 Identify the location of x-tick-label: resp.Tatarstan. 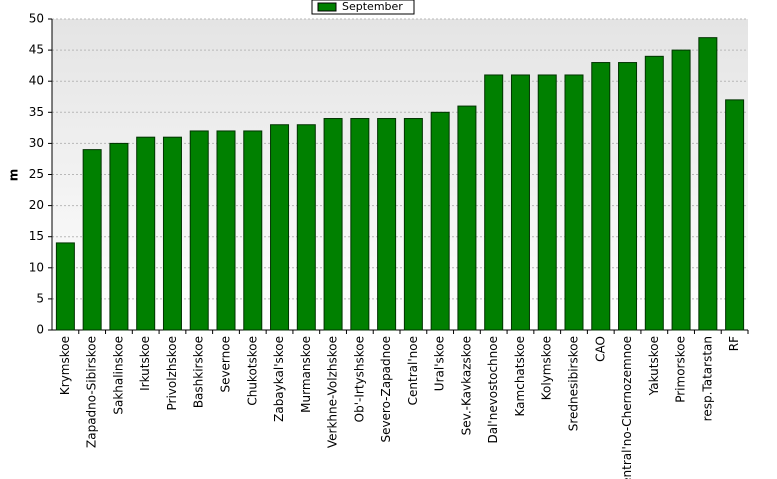
(707, 378).